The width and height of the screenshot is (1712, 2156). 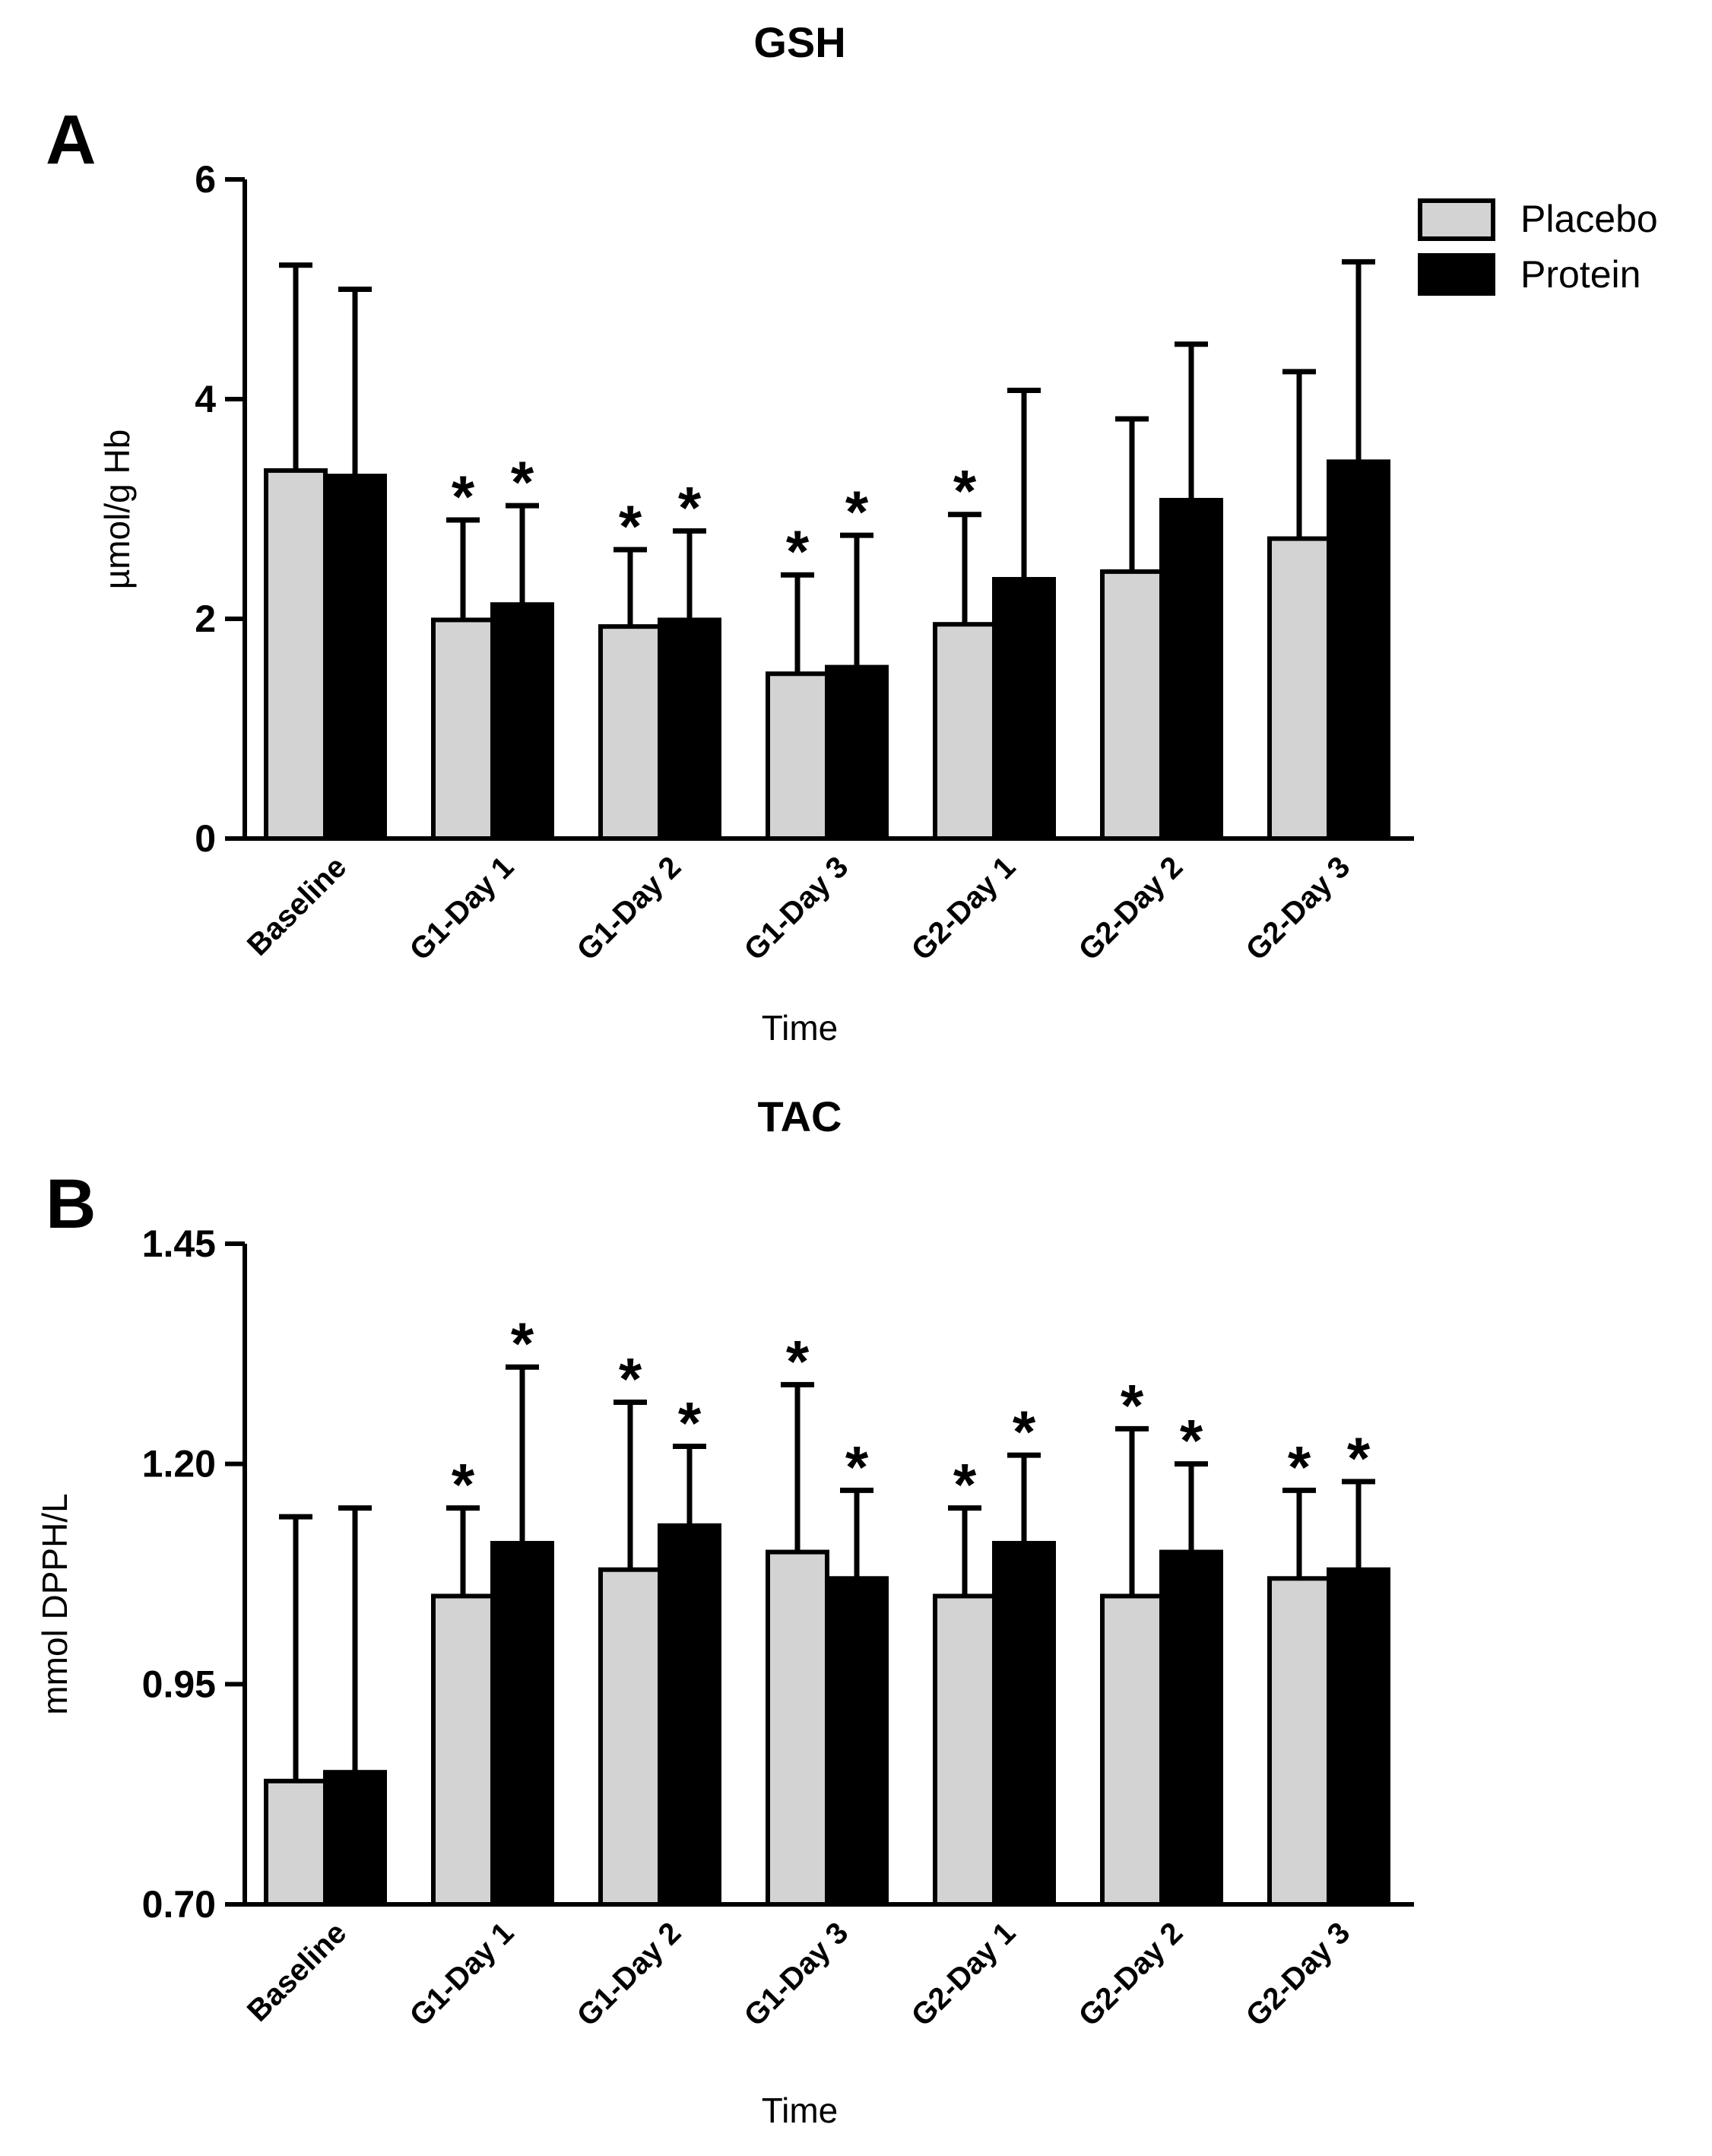 What do you see at coordinates (800, 1116) in the screenshot?
I see `chart-b-title: TAC` at bounding box center [800, 1116].